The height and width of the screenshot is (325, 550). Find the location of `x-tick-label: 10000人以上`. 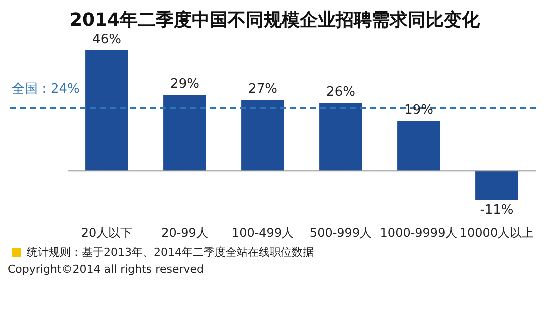

x-tick-label: 10000人以上 is located at coordinates (497, 233).